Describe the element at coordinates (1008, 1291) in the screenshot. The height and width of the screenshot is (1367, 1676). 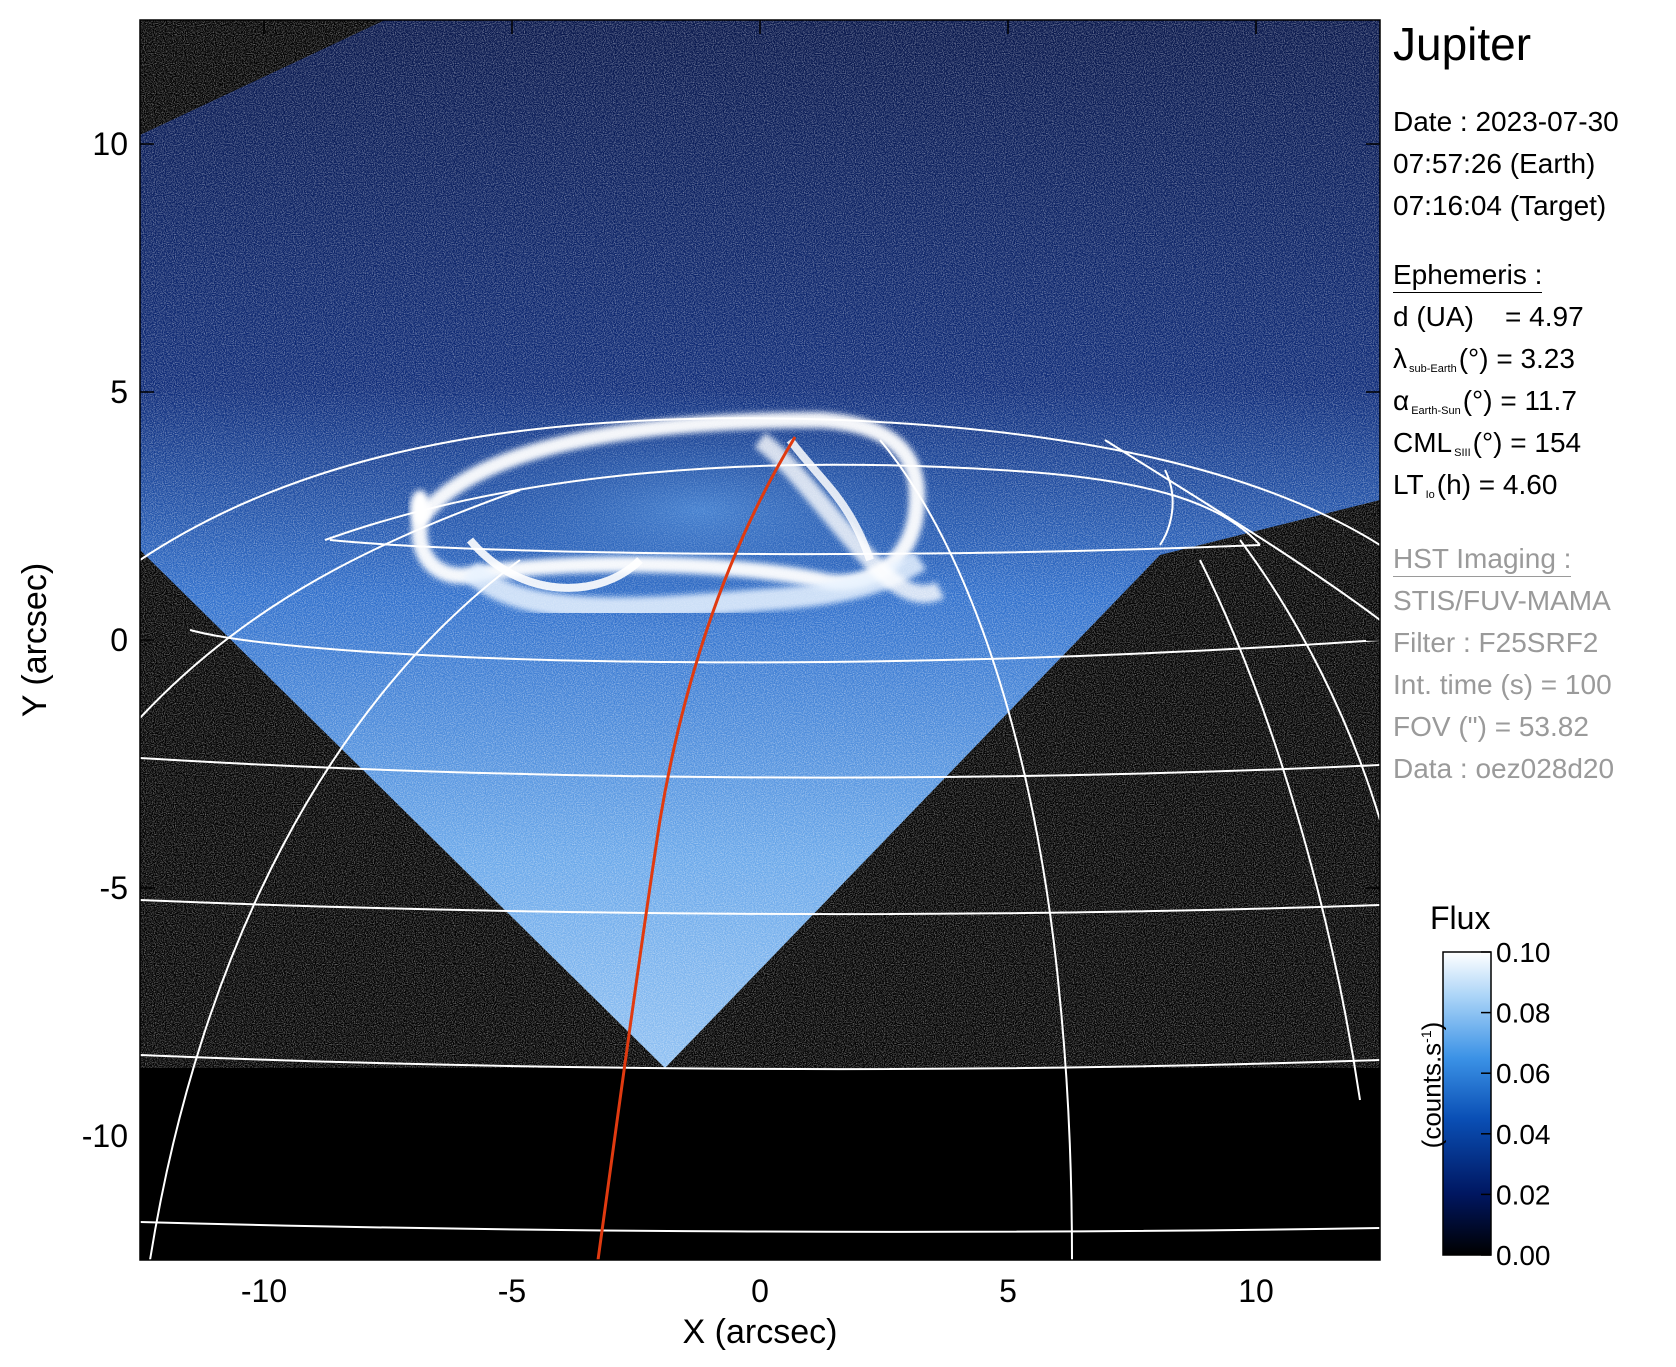
I see `x-tick-label: 5` at that location.